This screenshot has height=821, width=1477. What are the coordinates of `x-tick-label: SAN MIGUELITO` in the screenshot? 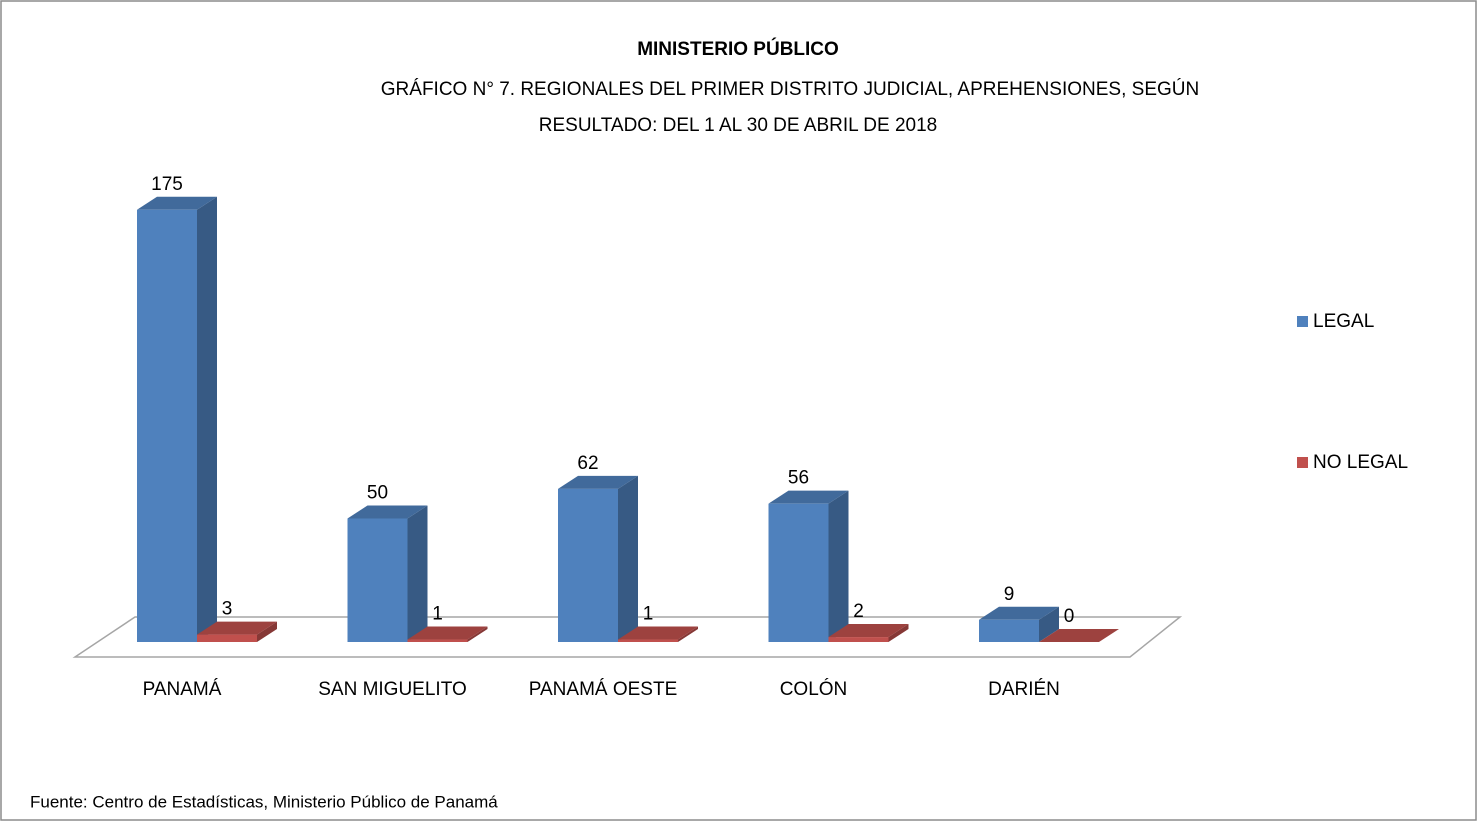 It's located at (392, 689).